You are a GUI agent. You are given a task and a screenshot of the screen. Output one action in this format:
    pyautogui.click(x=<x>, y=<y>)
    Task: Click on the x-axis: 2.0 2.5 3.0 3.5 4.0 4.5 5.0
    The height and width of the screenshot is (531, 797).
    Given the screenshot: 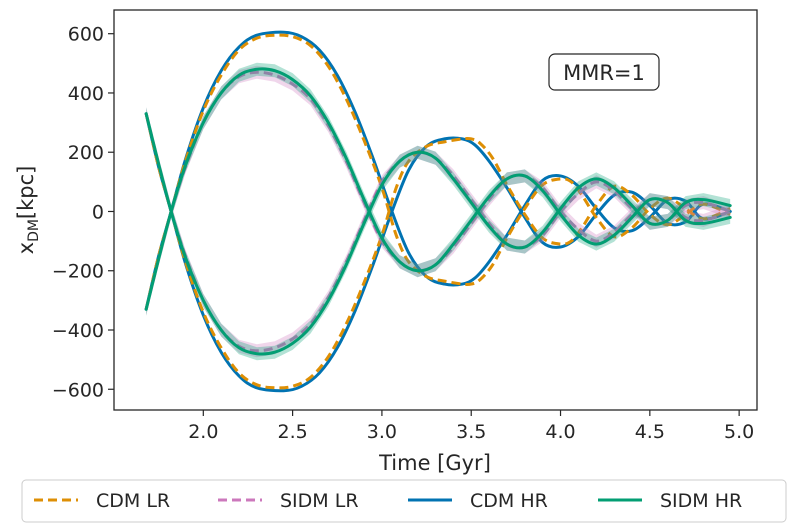 What is the action you would take?
    pyautogui.click(x=471, y=426)
    